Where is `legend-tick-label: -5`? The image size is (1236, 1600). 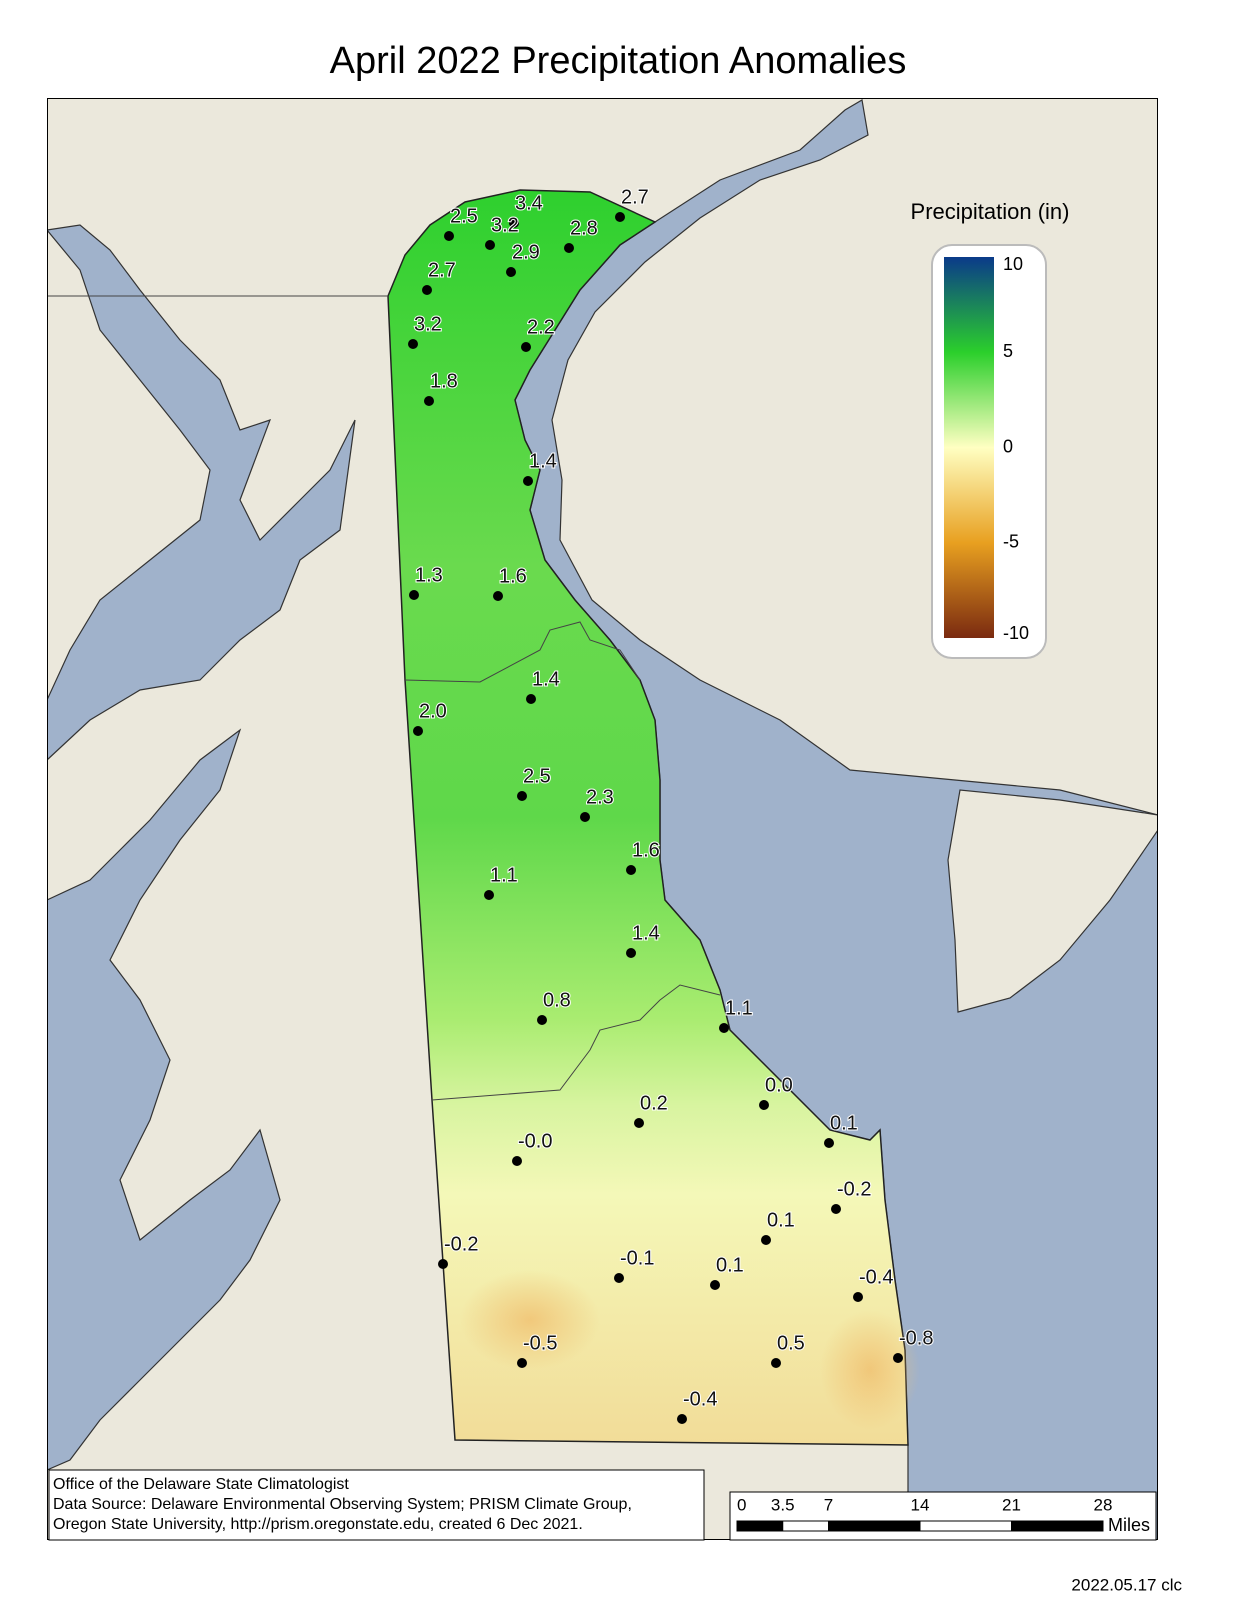 legend-tick-label: -5 is located at coordinates (1011, 542).